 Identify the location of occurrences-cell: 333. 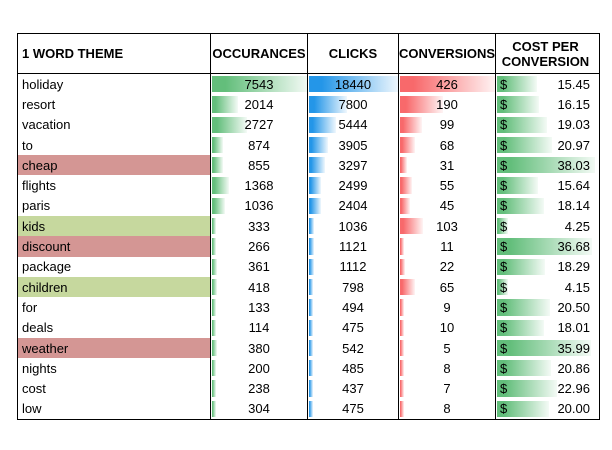
(259, 226).